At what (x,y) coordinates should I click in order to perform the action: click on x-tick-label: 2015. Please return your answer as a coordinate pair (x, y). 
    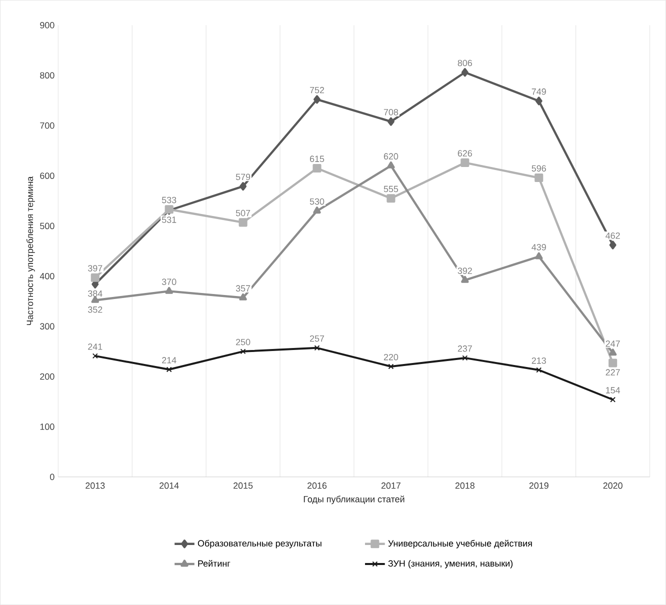
    Looking at the image, I should click on (243, 485).